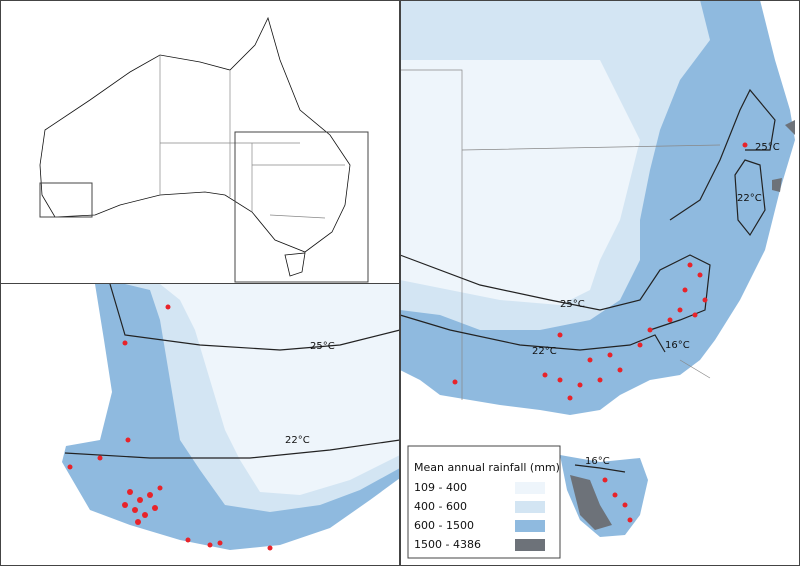 This screenshot has width=800, height=566. What do you see at coordinates (447, 544) in the screenshot?
I see `legend-label: 1500 - 4386` at bounding box center [447, 544].